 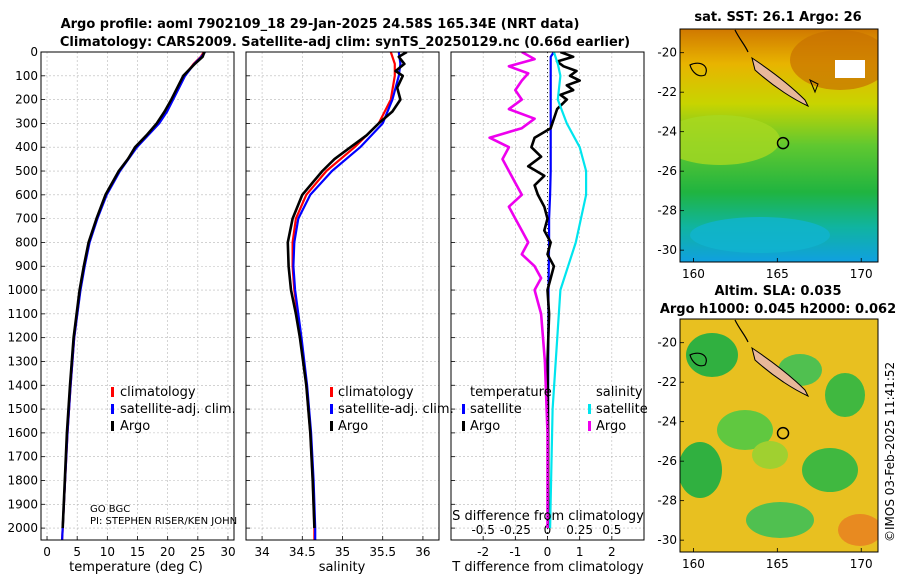 I want to click on s-tick-label: 0, so click(x=548, y=530).